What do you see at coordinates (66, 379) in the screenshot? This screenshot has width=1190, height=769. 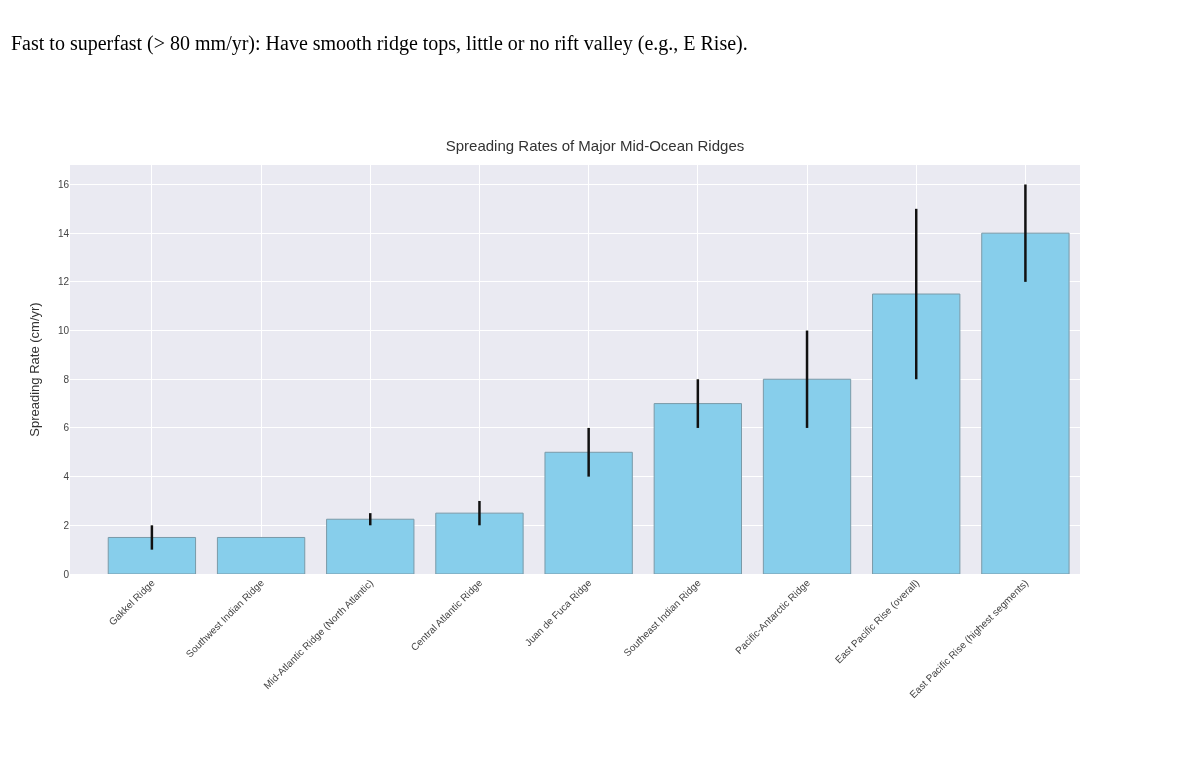 I see `y-tick-label: 8` at bounding box center [66, 379].